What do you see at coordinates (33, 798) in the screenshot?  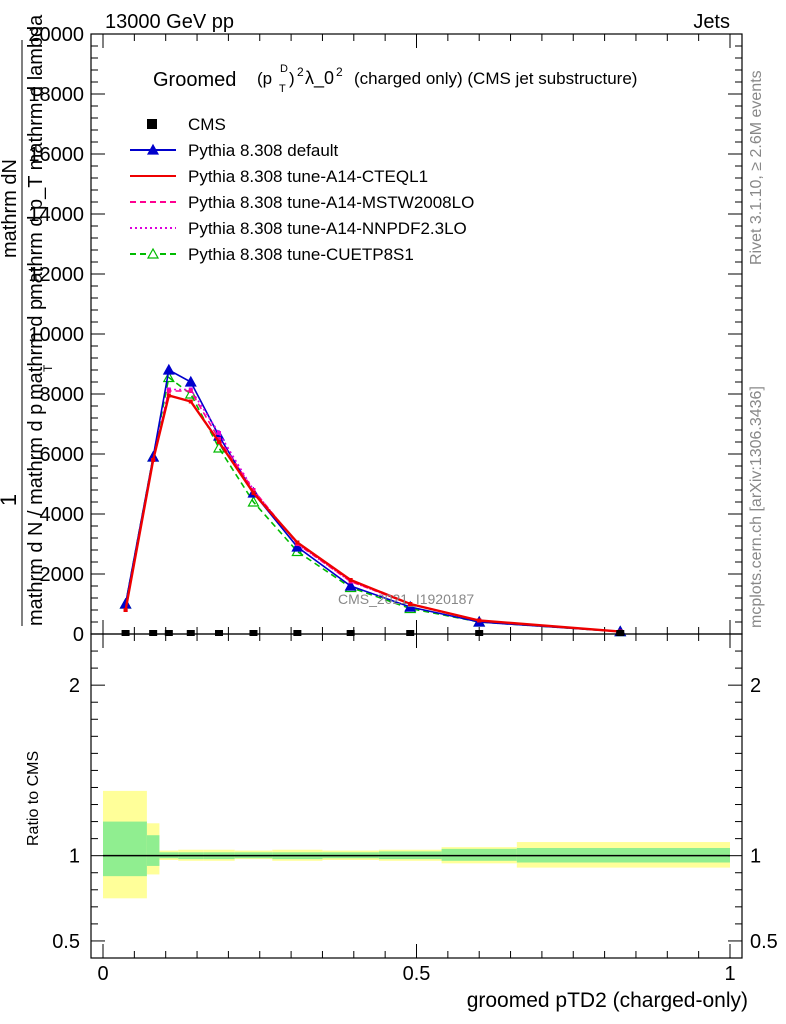 I see `ratio-y-label: Ratio to CMS` at bounding box center [33, 798].